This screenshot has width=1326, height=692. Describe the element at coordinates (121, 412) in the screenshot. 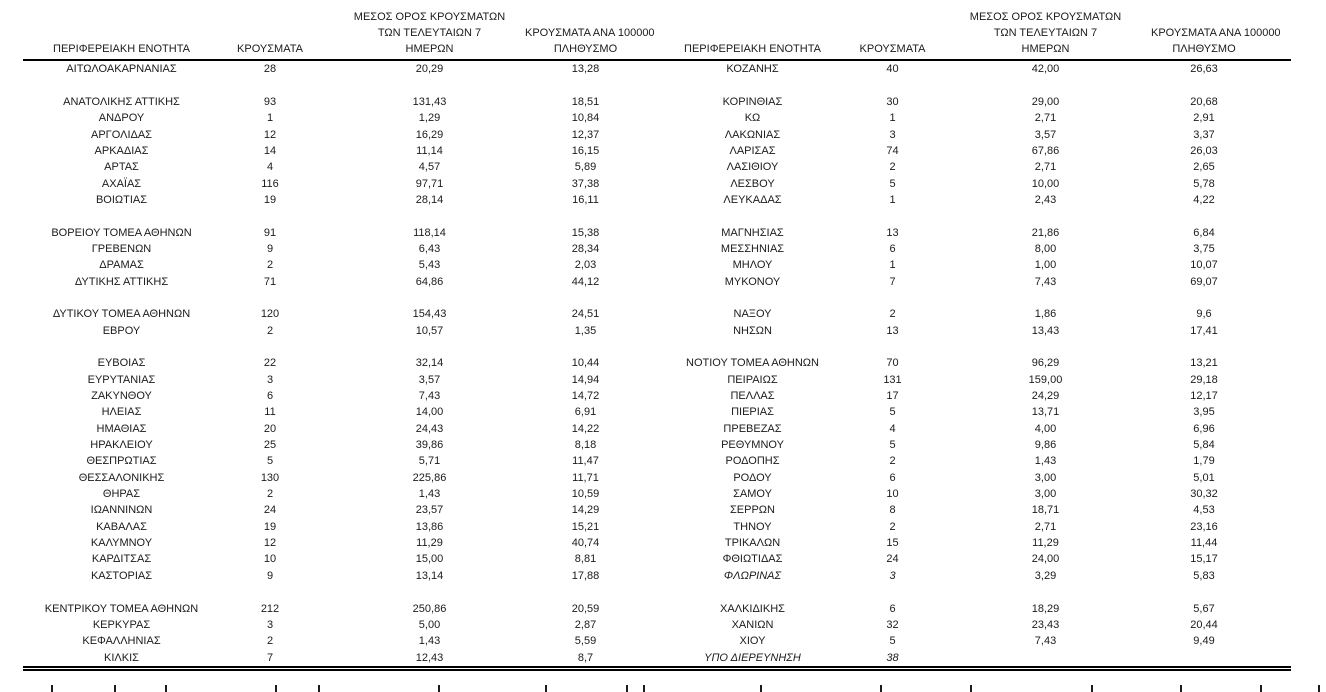

I see `region-name-cell-left: ΗΛΕΙΑΣ` at that location.